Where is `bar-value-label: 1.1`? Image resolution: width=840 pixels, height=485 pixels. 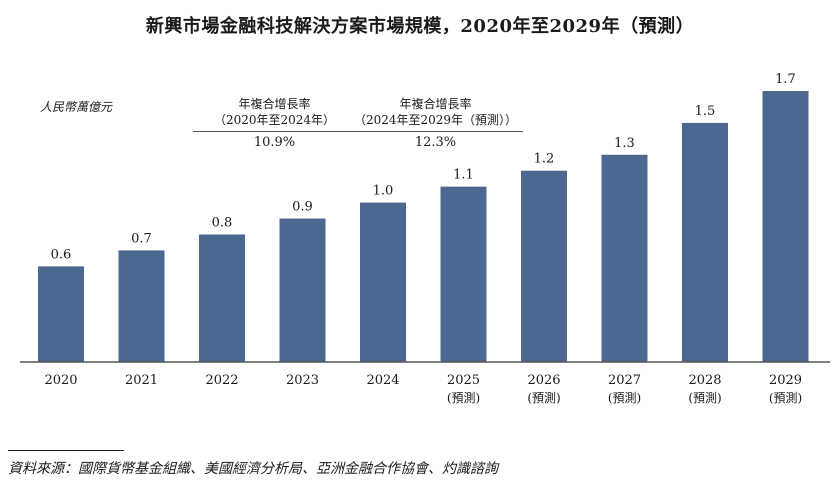 bar-value-label: 1.1 is located at coordinates (463, 175).